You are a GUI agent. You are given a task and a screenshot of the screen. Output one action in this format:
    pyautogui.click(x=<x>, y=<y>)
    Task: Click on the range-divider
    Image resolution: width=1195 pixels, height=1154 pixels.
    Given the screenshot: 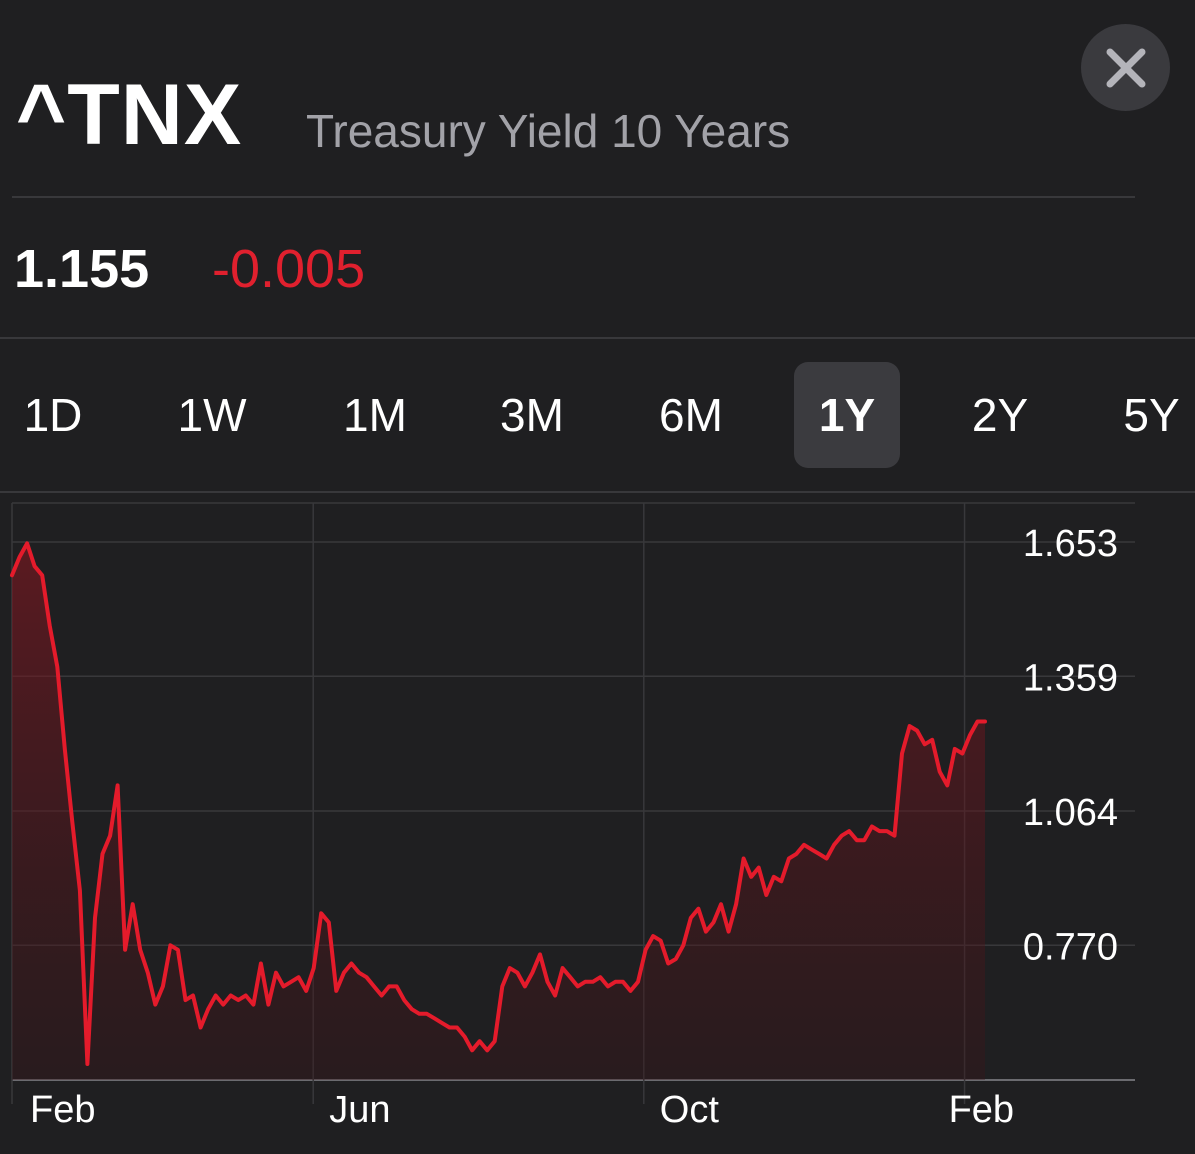 What is the action you would take?
    pyautogui.click(x=597, y=492)
    